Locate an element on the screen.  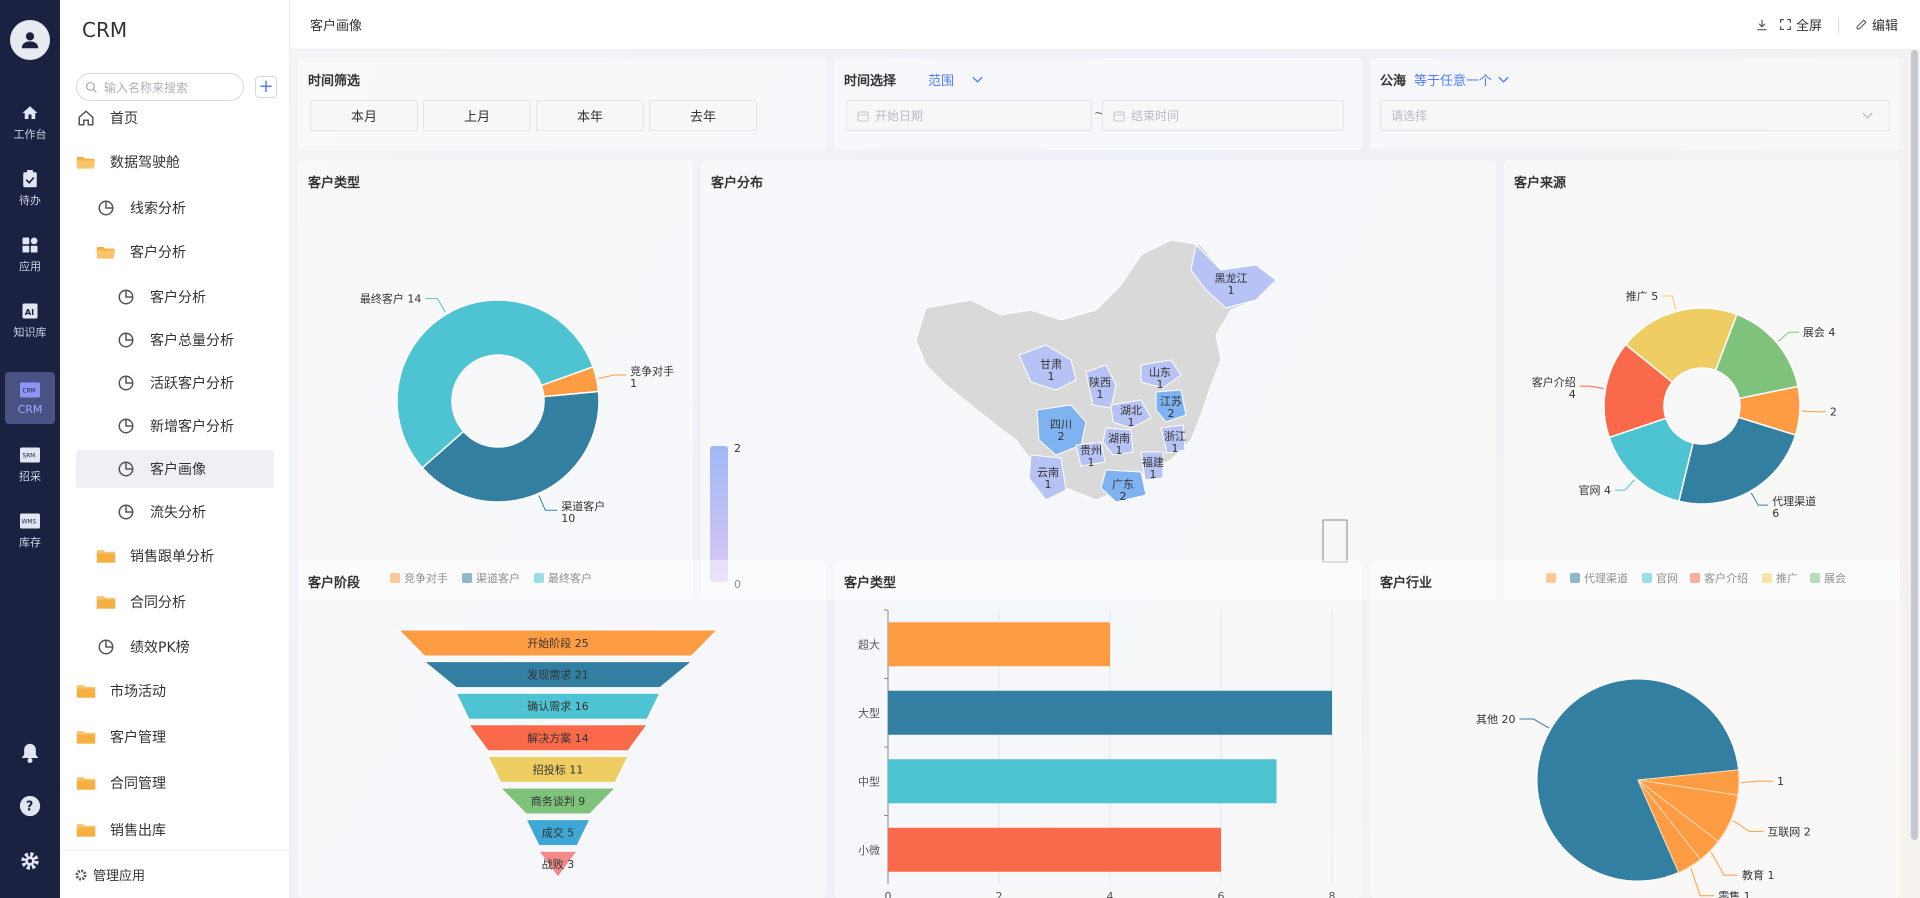
filter-last-year-button: 去年 is located at coordinates (703, 115).